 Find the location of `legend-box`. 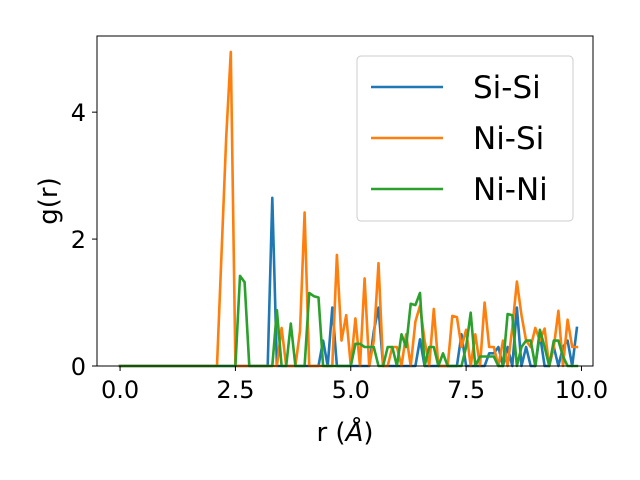

legend-box is located at coordinates (465, 138).